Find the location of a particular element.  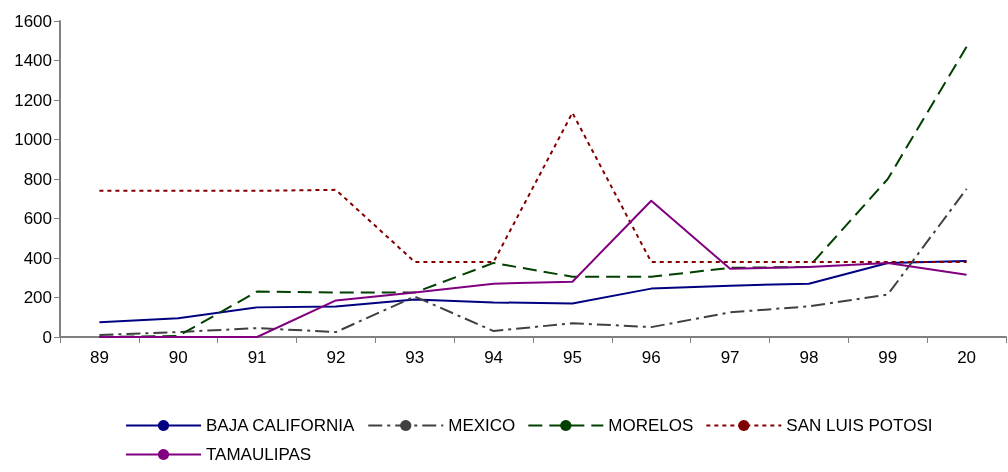

x-tick-label: 91 is located at coordinates (257, 357).